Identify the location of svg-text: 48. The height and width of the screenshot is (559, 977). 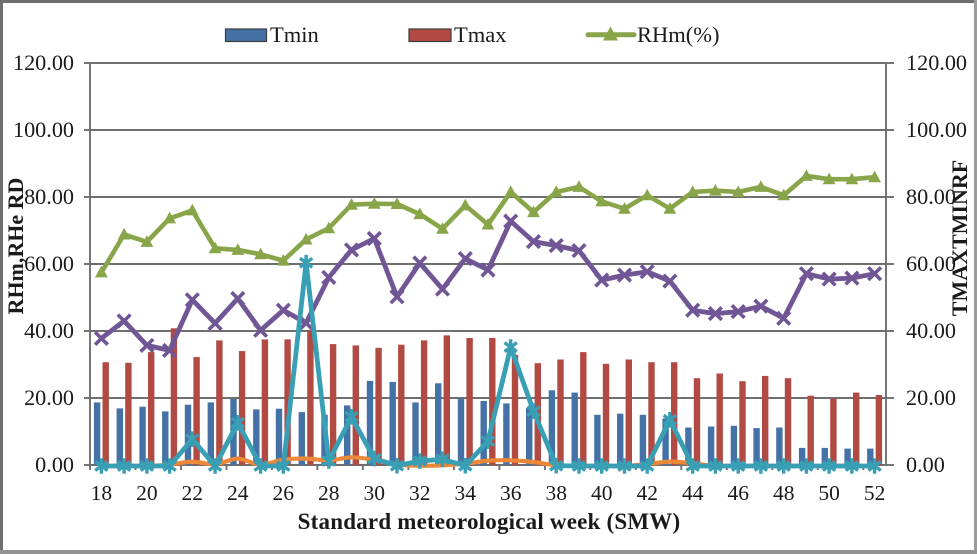
(784, 493).